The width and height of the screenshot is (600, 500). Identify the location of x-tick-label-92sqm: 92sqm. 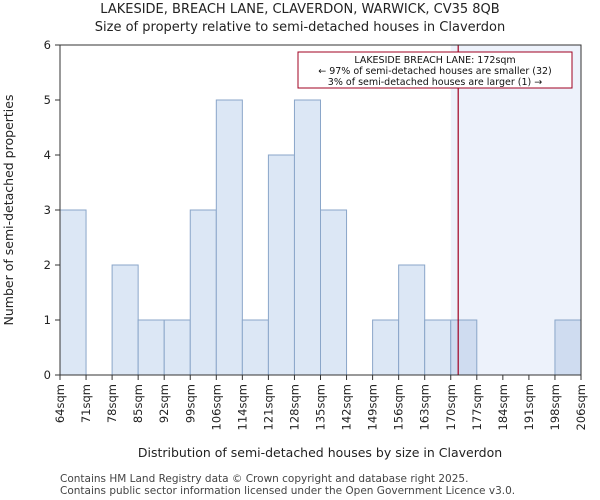
(164, 403).